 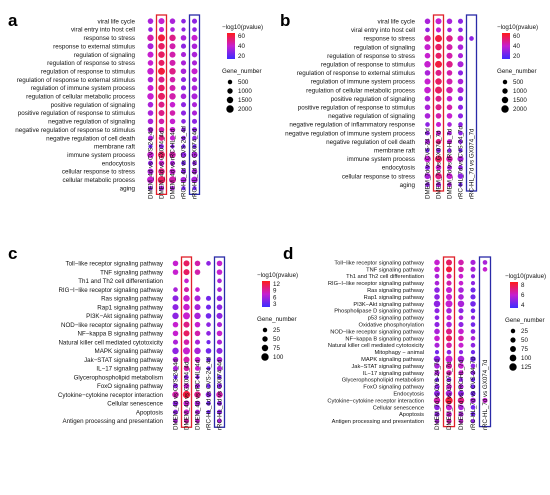 What do you see at coordinates (151, 163) in the screenshot?
I see `x-axis-label: DMEM_4d vs CVS-24_4d` at bounding box center [151, 163].